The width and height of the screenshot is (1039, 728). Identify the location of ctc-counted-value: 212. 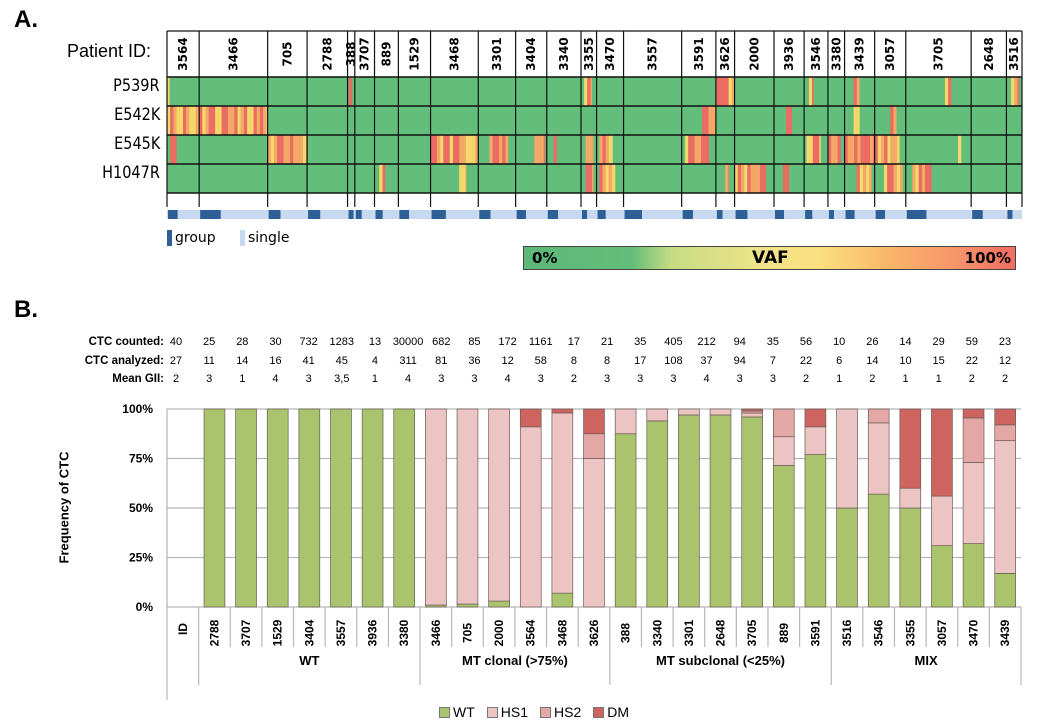
(706, 342).